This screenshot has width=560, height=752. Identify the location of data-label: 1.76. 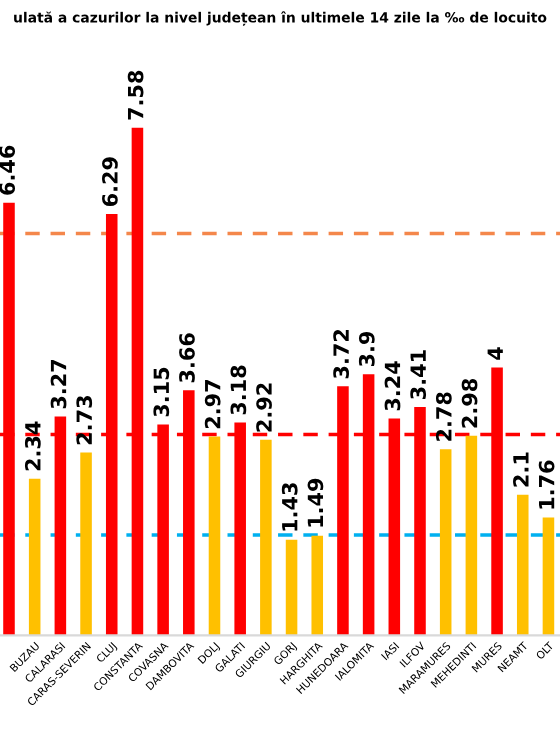
(546, 484).